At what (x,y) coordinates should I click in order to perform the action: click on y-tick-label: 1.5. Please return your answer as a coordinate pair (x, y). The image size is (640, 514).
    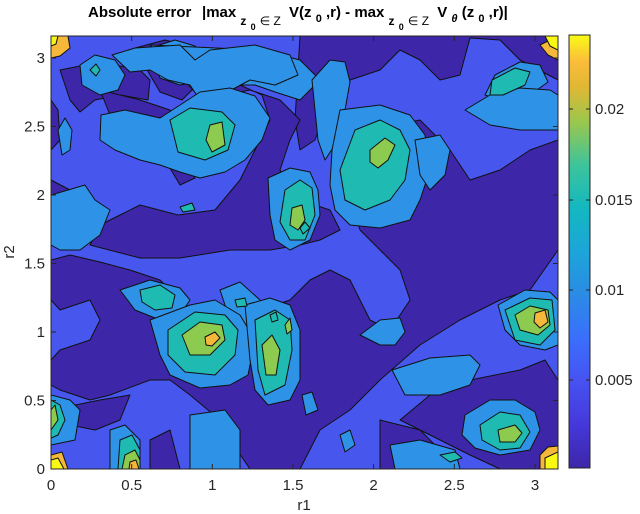
    Looking at the image, I should click on (34, 264).